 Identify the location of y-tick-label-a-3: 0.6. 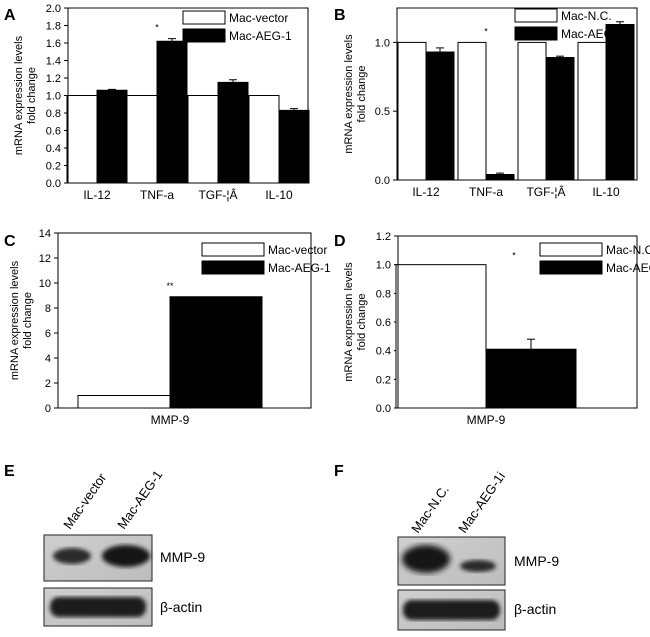
(53, 132).